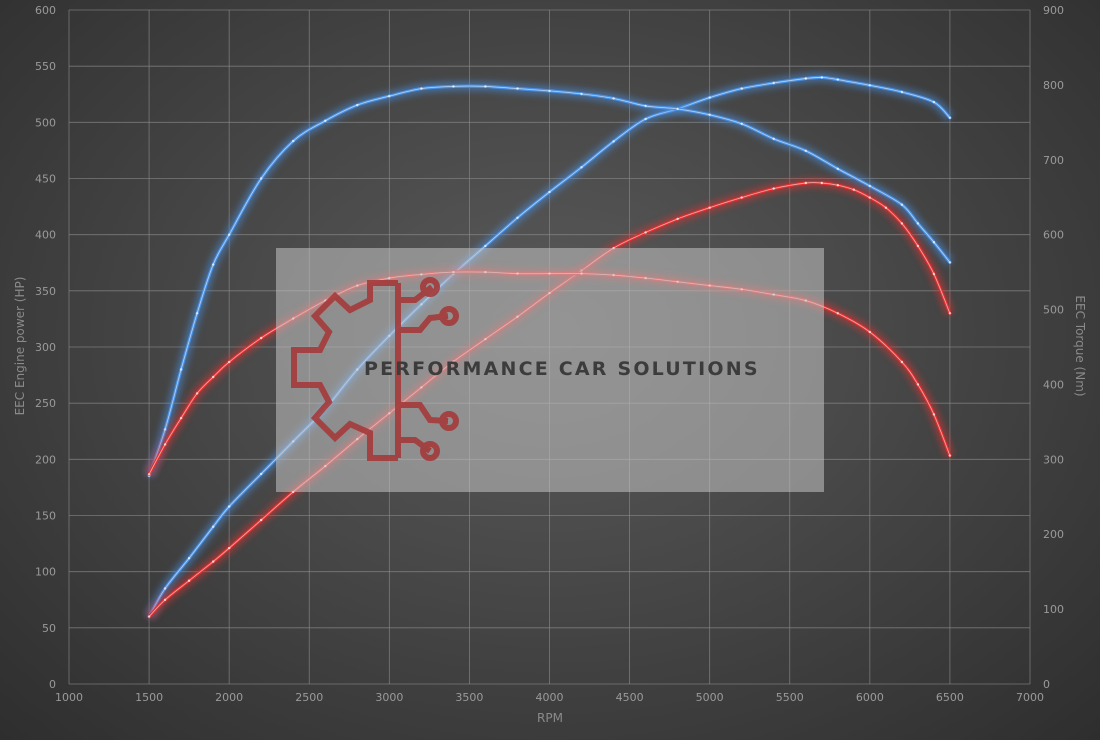 The width and height of the screenshot is (1100, 740). What do you see at coordinates (1030, 697) in the screenshot?
I see `x-tick-label: 7000` at bounding box center [1030, 697].